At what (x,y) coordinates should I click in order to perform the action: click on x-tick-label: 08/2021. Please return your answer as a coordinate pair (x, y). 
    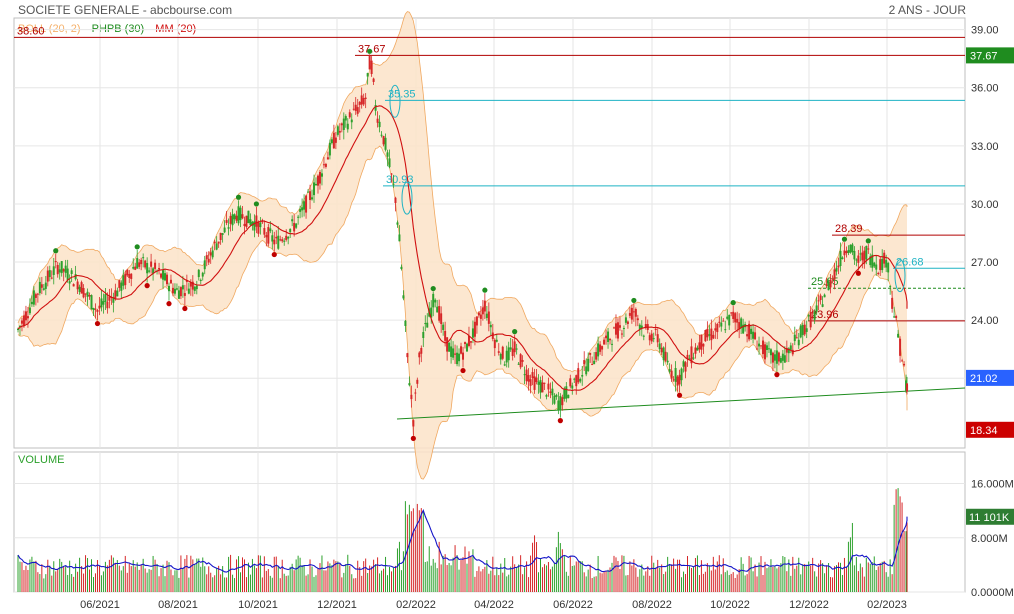
    Looking at the image, I should click on (178, 605).